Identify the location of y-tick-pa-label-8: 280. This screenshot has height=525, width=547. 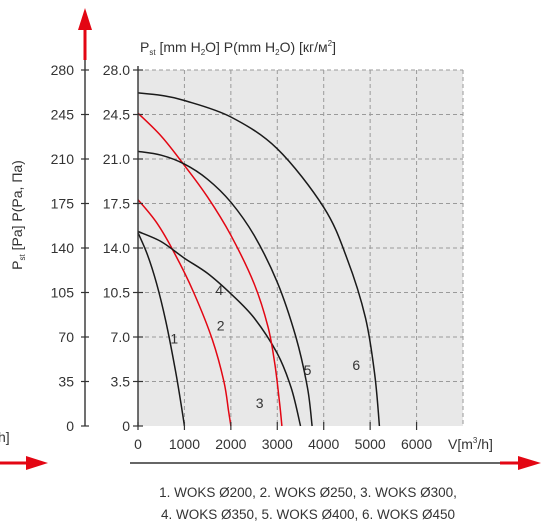
(63, 70).